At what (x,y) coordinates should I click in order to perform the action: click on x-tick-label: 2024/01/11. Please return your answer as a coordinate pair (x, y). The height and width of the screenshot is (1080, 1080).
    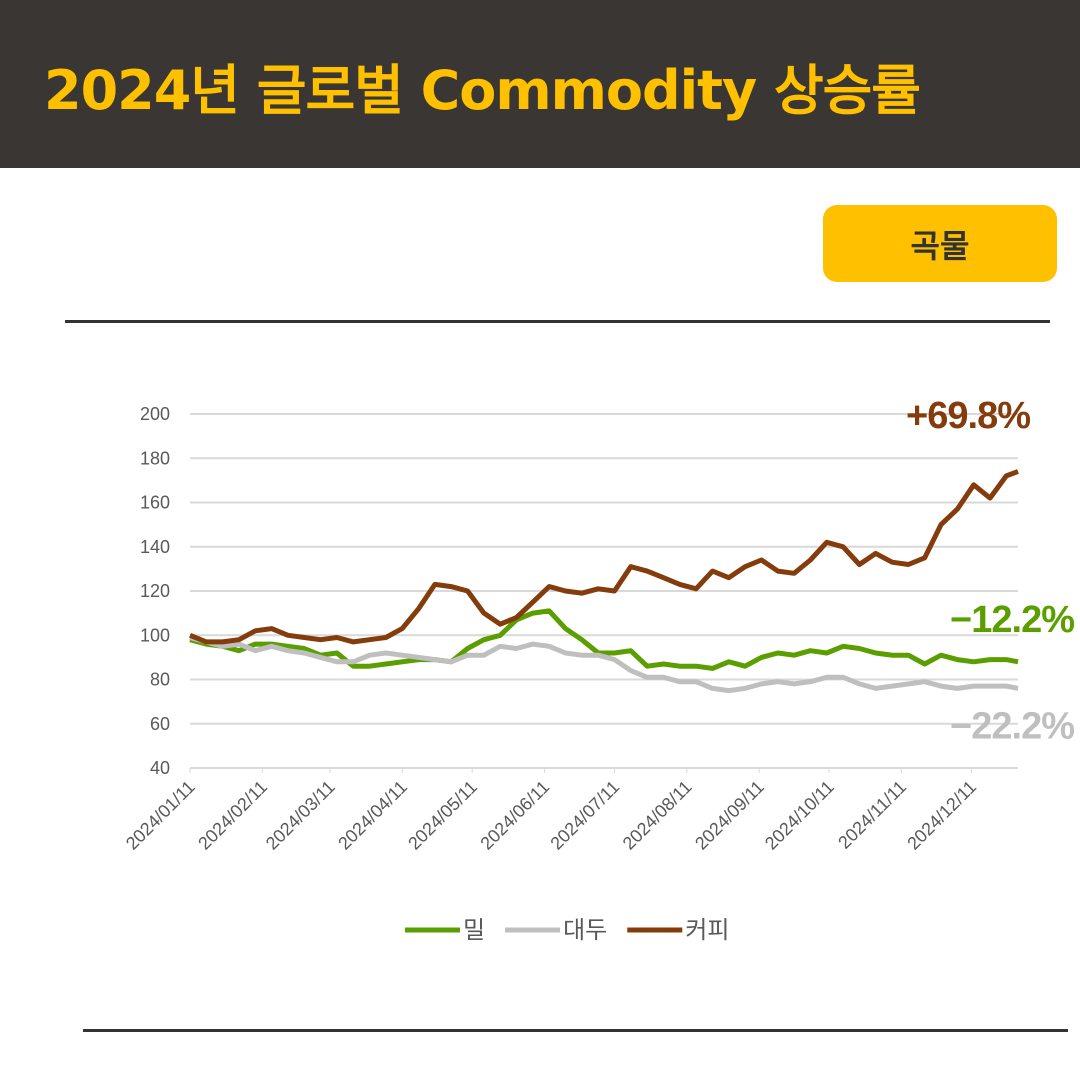
    Looking at the image, I should click on (160, 815).